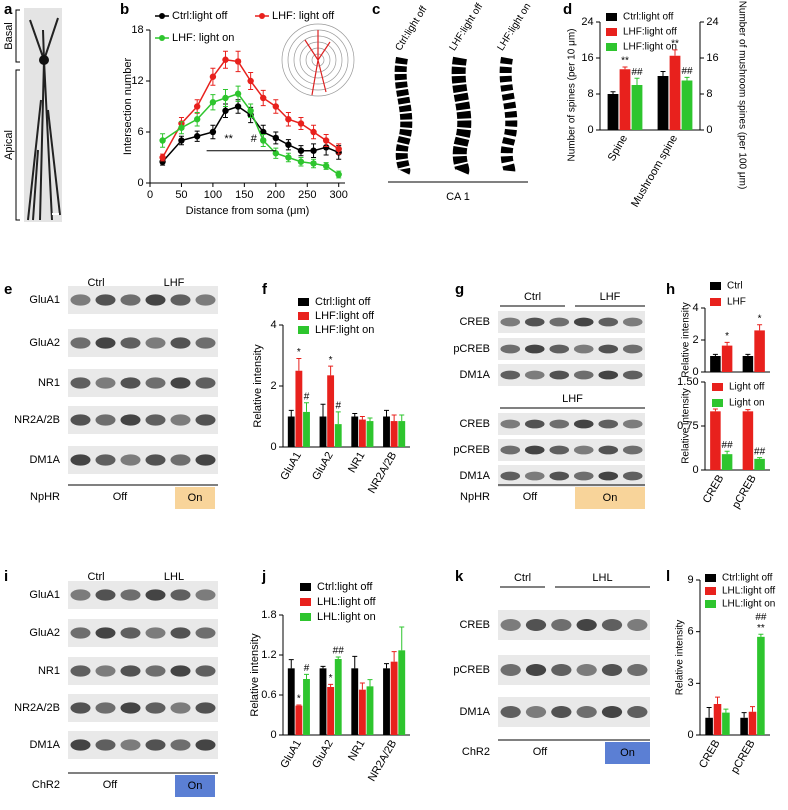 The image size is (788, 810). I want to click on legend-label: Light on, so click(747, 403).